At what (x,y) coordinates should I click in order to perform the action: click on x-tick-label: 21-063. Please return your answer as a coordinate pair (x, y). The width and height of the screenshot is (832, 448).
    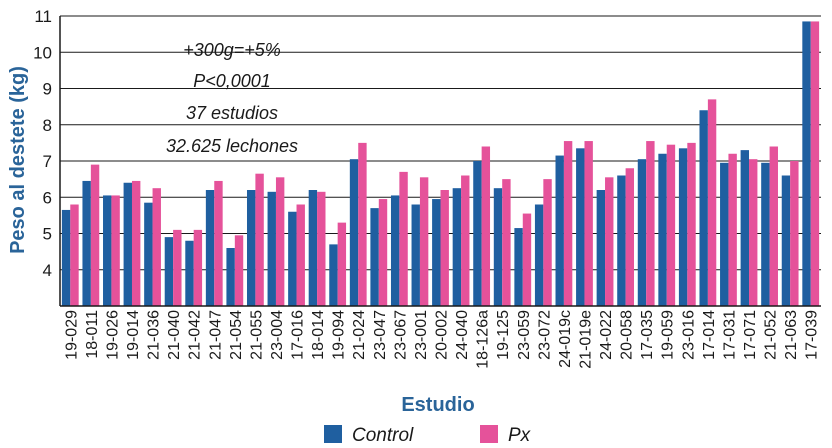
    Looking at the image, I should click on (791, 335).